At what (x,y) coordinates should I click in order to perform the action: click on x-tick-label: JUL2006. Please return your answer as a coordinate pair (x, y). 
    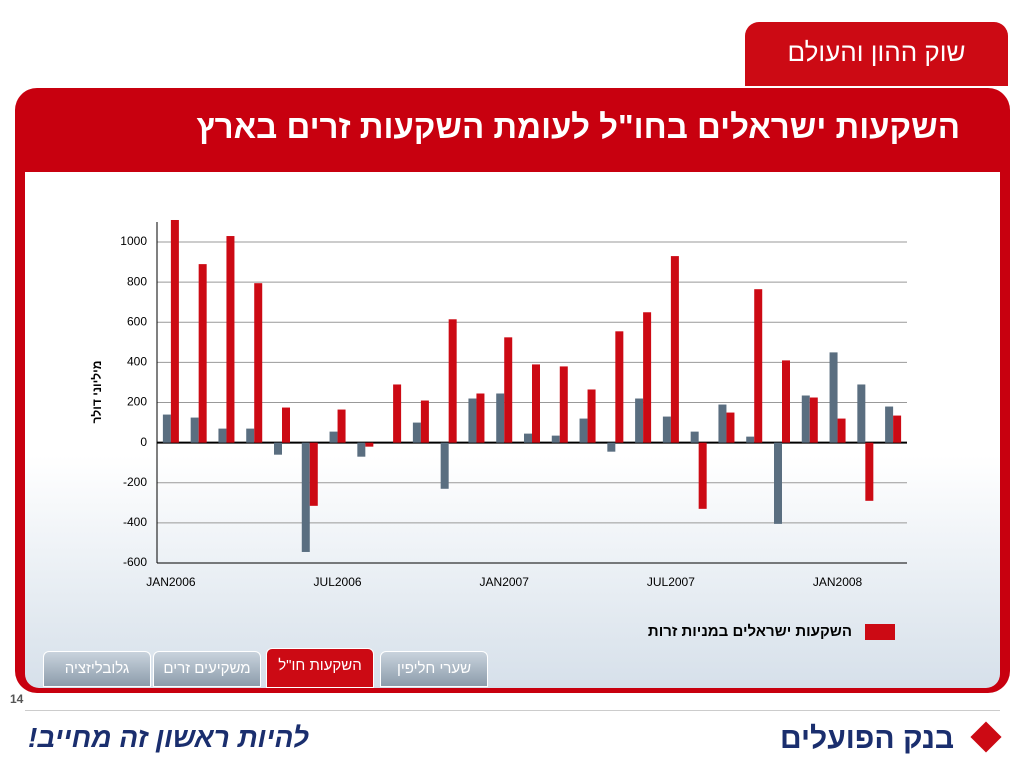
    Looking at the image, I should click on (338, 582).